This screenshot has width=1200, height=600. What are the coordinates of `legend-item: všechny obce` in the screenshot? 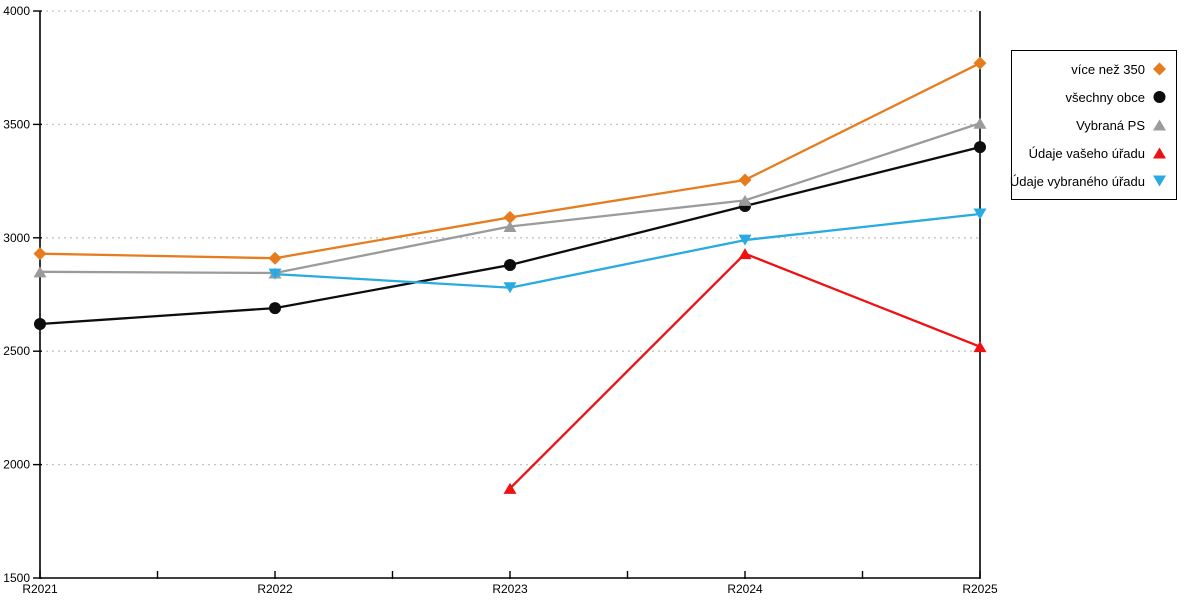 It's located at (1094, 97).